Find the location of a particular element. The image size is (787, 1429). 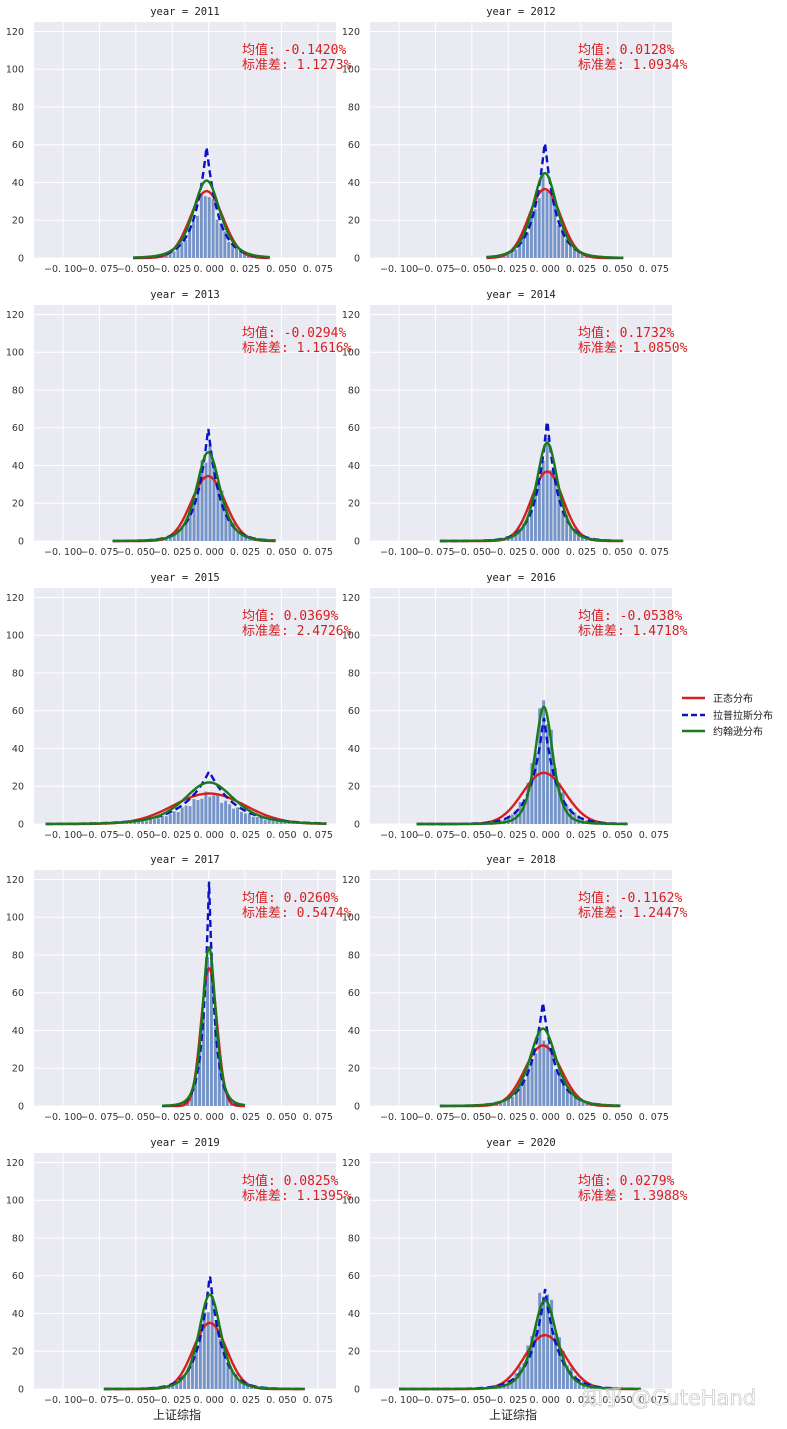

y-tick-label: 20 is located at coordinates (354, 221).